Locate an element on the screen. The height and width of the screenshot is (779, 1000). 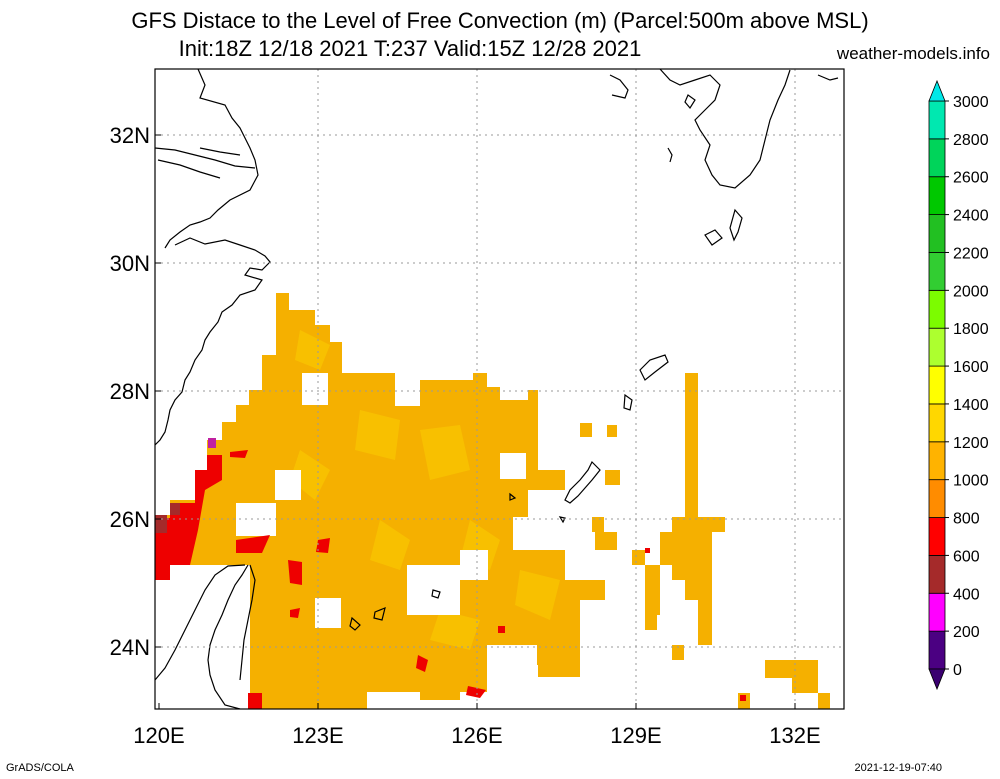
coast-taiwan is located at coordinates (231, 636).